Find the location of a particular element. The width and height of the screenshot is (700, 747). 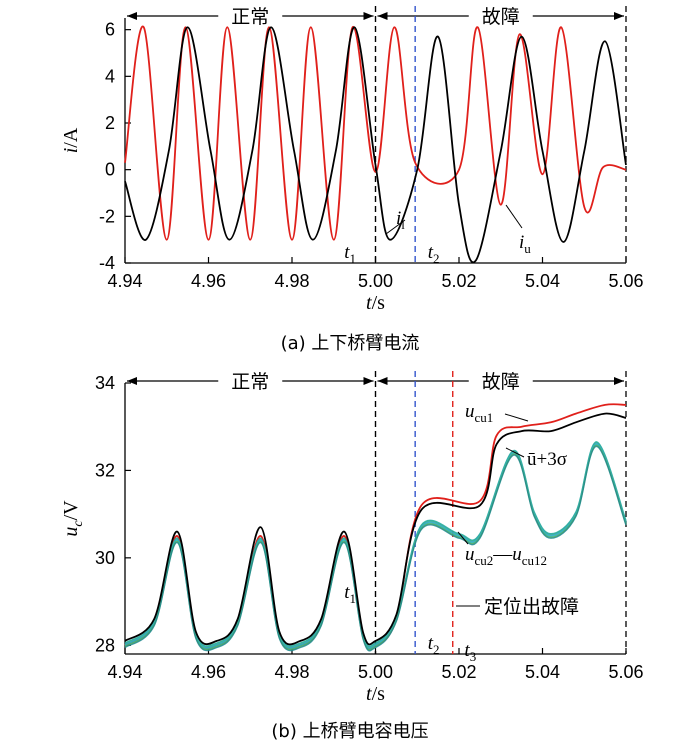

p1-t1-label: t1 is located at coordinates (350, 594).